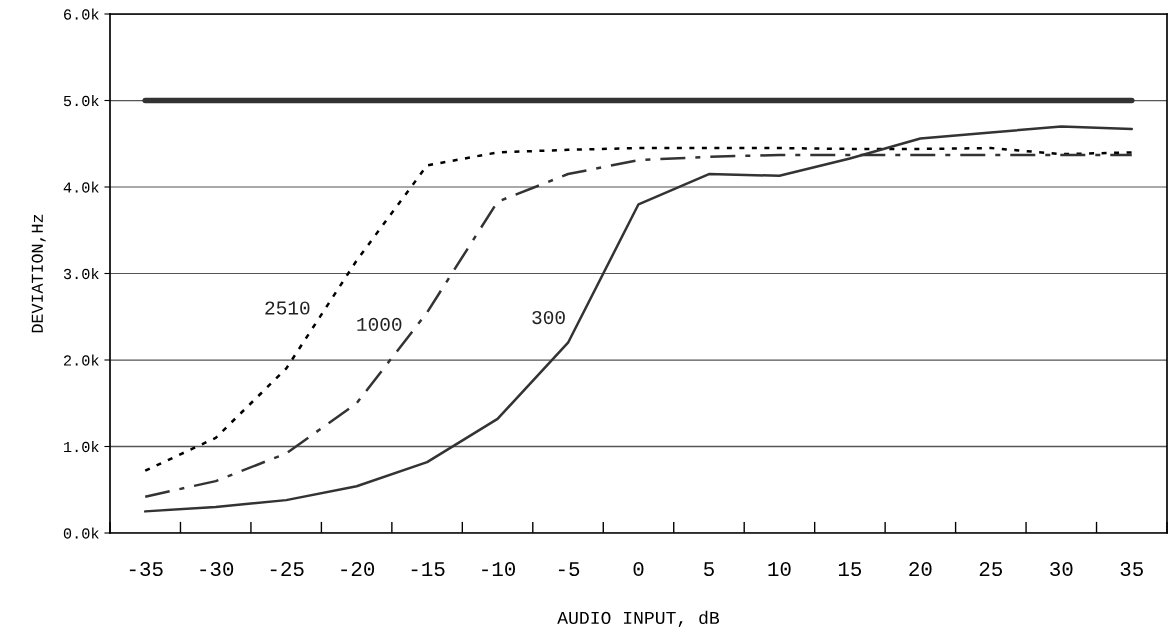 Image resolution: width=1175 pixels, height=643 pixels. Describe the element at coordinates (81, 100) in the screenshot. I see `y-tick-label: 5.0k` at that location.